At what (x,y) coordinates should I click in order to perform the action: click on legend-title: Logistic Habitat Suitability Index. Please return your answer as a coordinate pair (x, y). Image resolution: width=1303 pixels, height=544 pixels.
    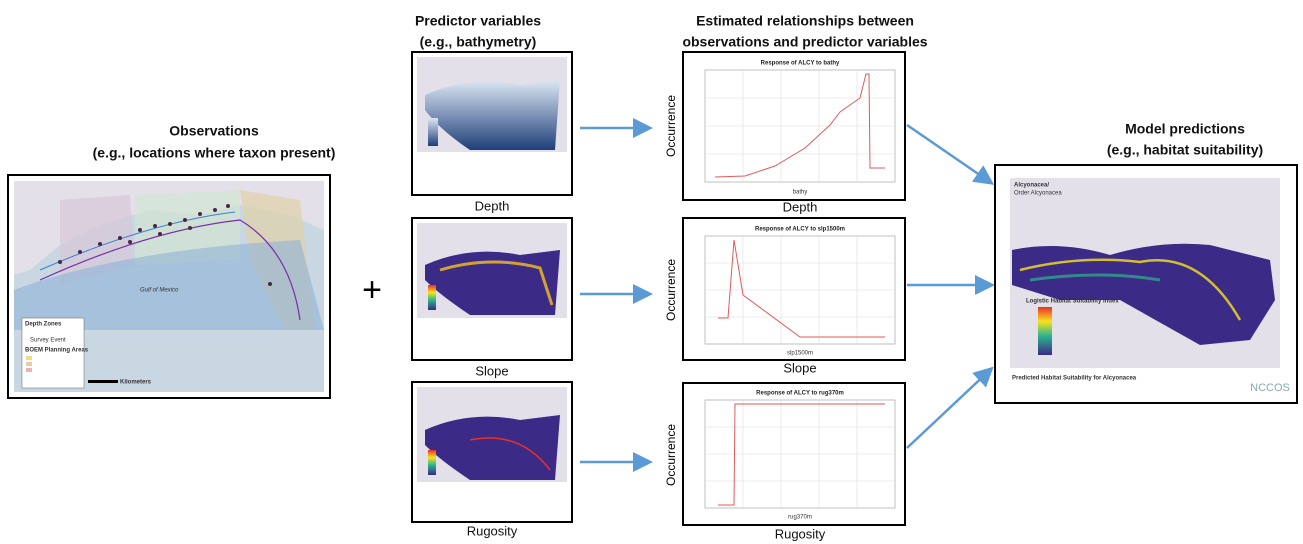
    Looking at the image, I should click on (1072, 302).